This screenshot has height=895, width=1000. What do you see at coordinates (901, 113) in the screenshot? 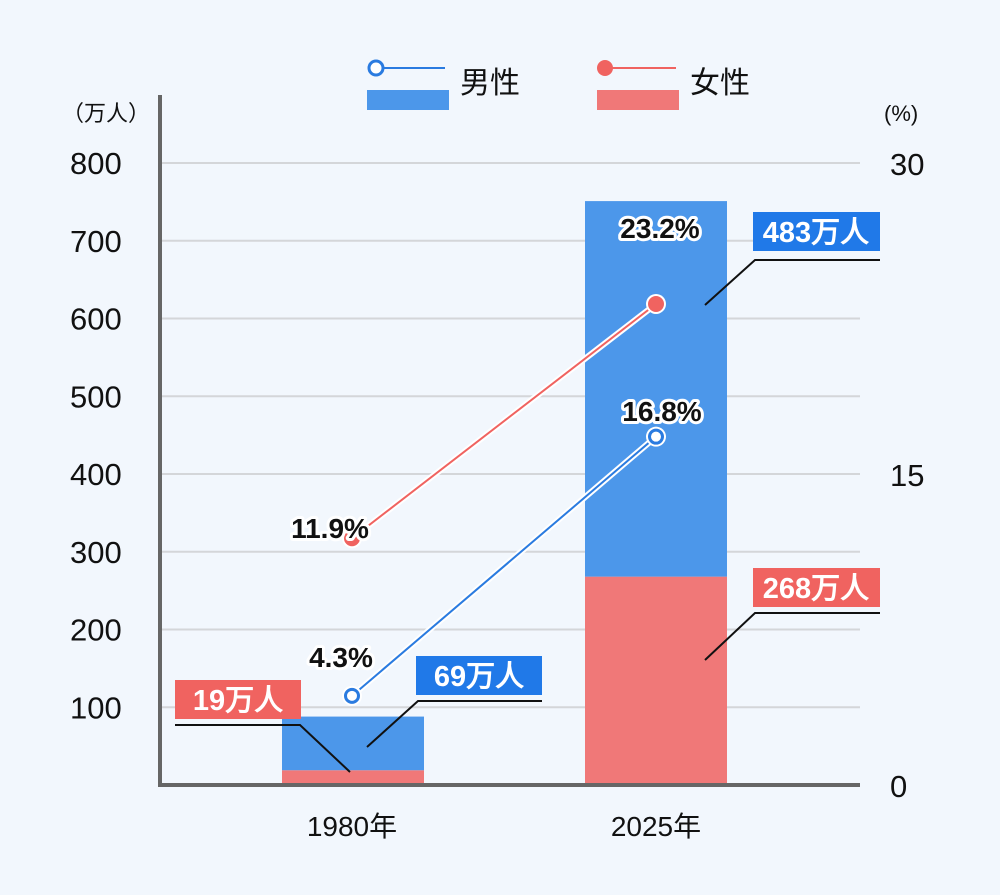
I see `right-axis-unit: (%)` at bounding box center [901, 113].